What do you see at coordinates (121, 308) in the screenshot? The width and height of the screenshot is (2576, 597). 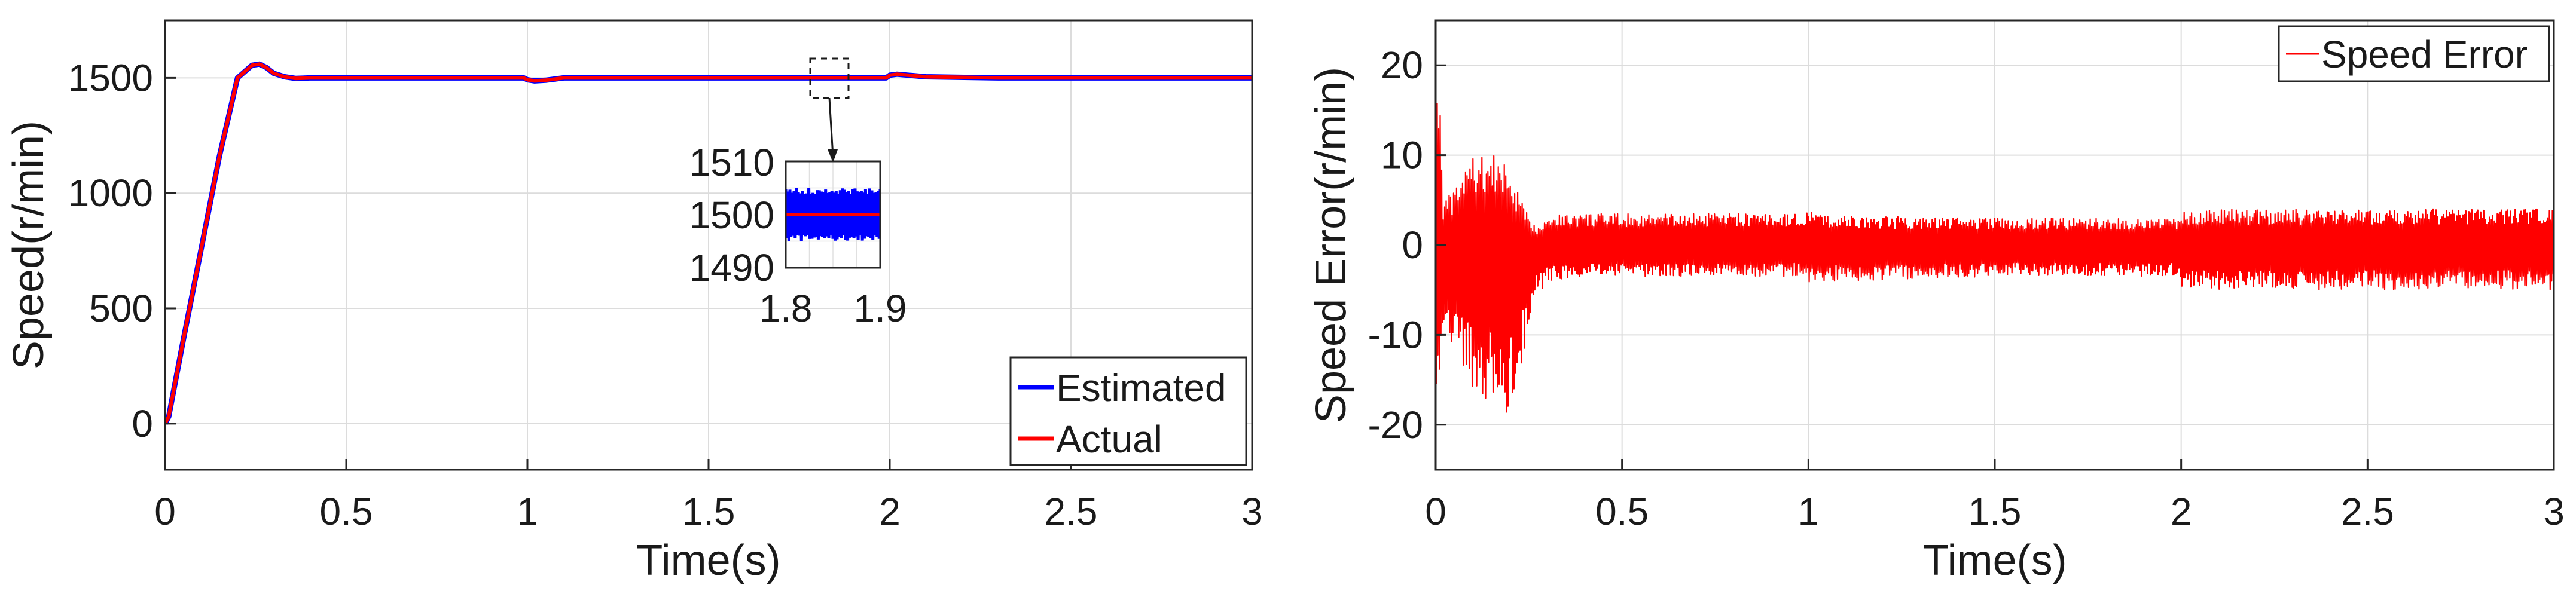 I see `speed-y-tick-label: 500` at bounding box center [121, 308].